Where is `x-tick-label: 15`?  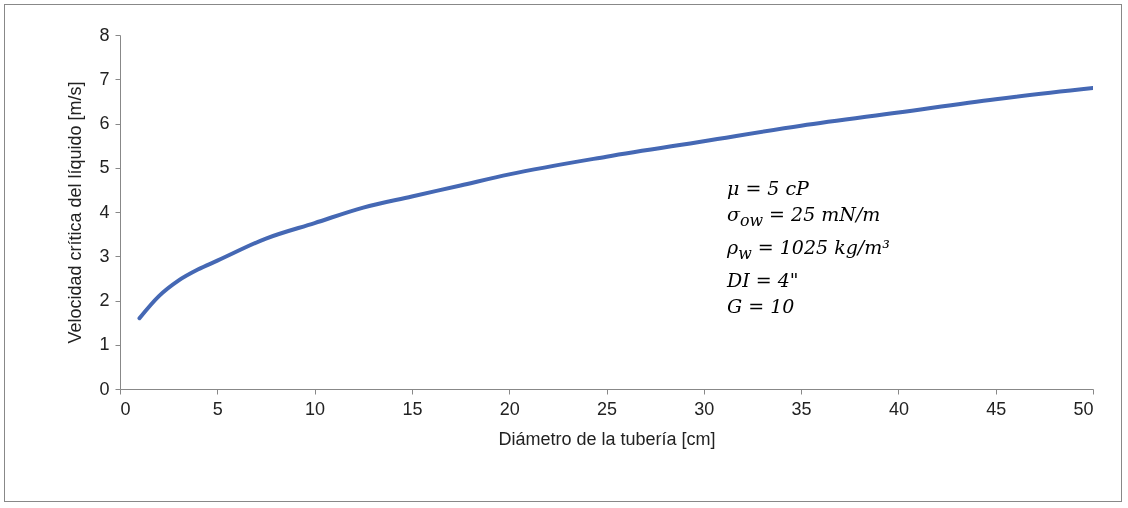 x-tick-label: 15 is located at coordinates (412, 408).